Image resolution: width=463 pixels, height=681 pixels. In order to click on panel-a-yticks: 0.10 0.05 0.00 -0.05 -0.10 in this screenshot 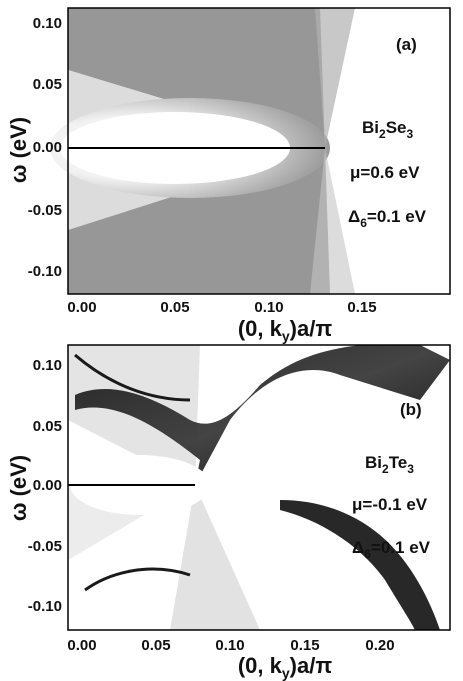, I will do `click(45, 147)`.